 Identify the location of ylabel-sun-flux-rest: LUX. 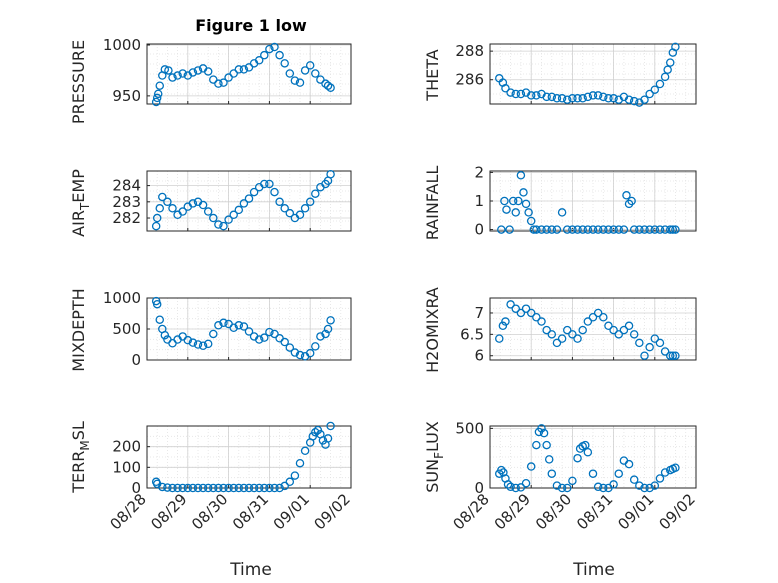
(432, 436).